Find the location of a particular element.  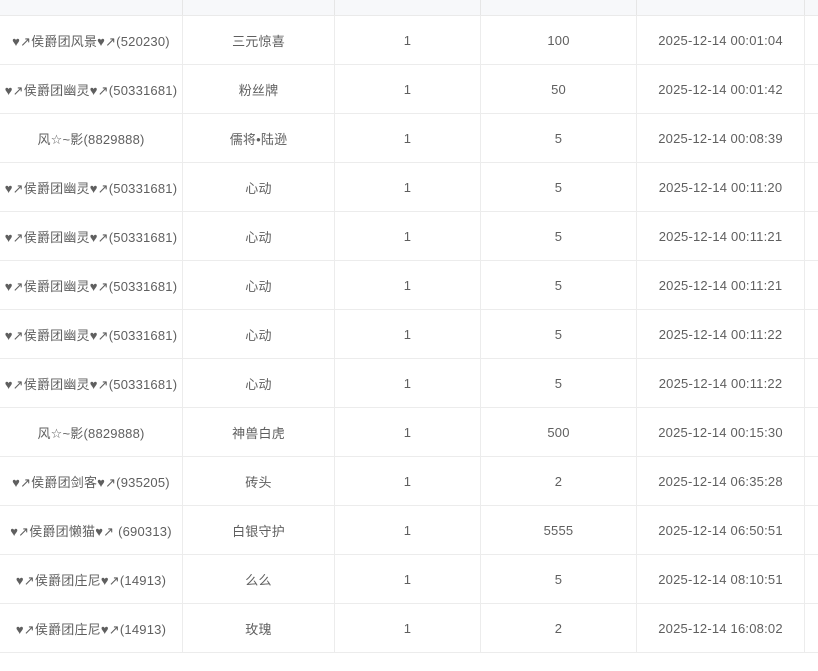

cell-timestamp: 2025-12-14 06:50:51 is located at coordinates (721, 530).